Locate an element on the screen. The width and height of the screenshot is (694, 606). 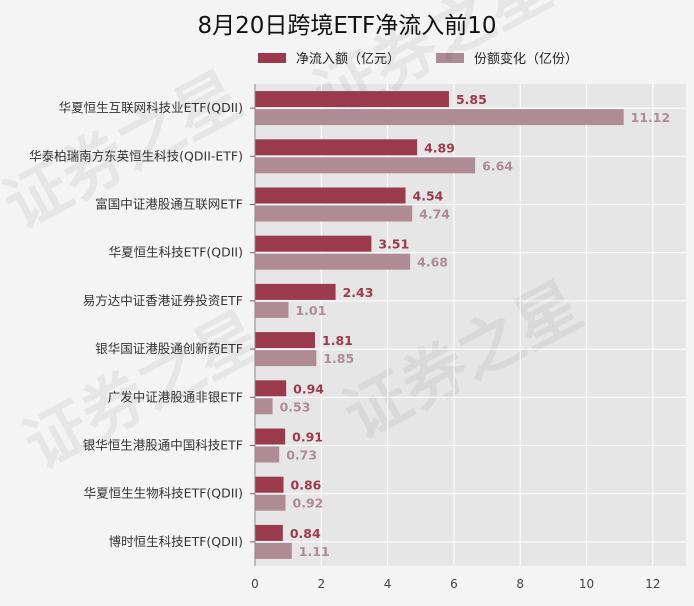
legend-item-net-inflow: 净流入额（亿元） is located at coordinates (329, 57).